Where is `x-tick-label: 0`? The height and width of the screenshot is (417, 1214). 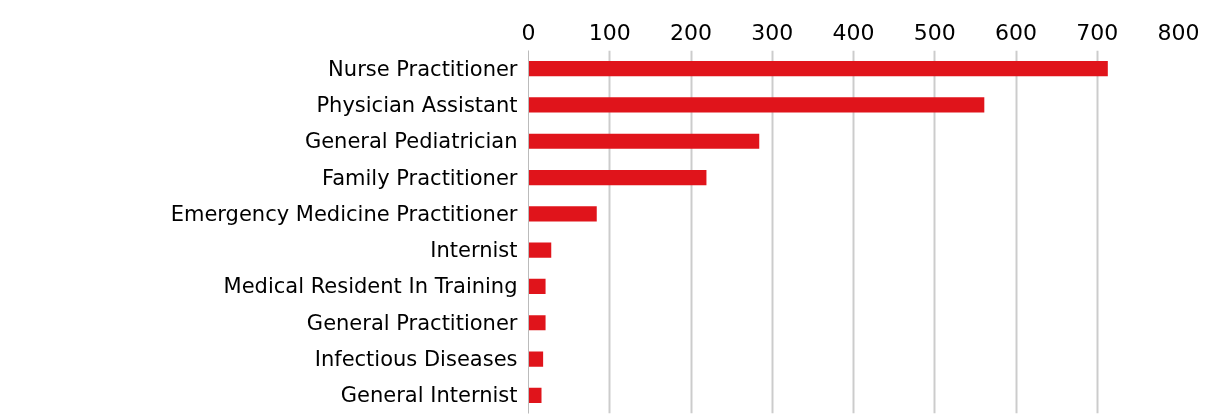
x-tick-label: 0 is located at coordinates (528, 32).